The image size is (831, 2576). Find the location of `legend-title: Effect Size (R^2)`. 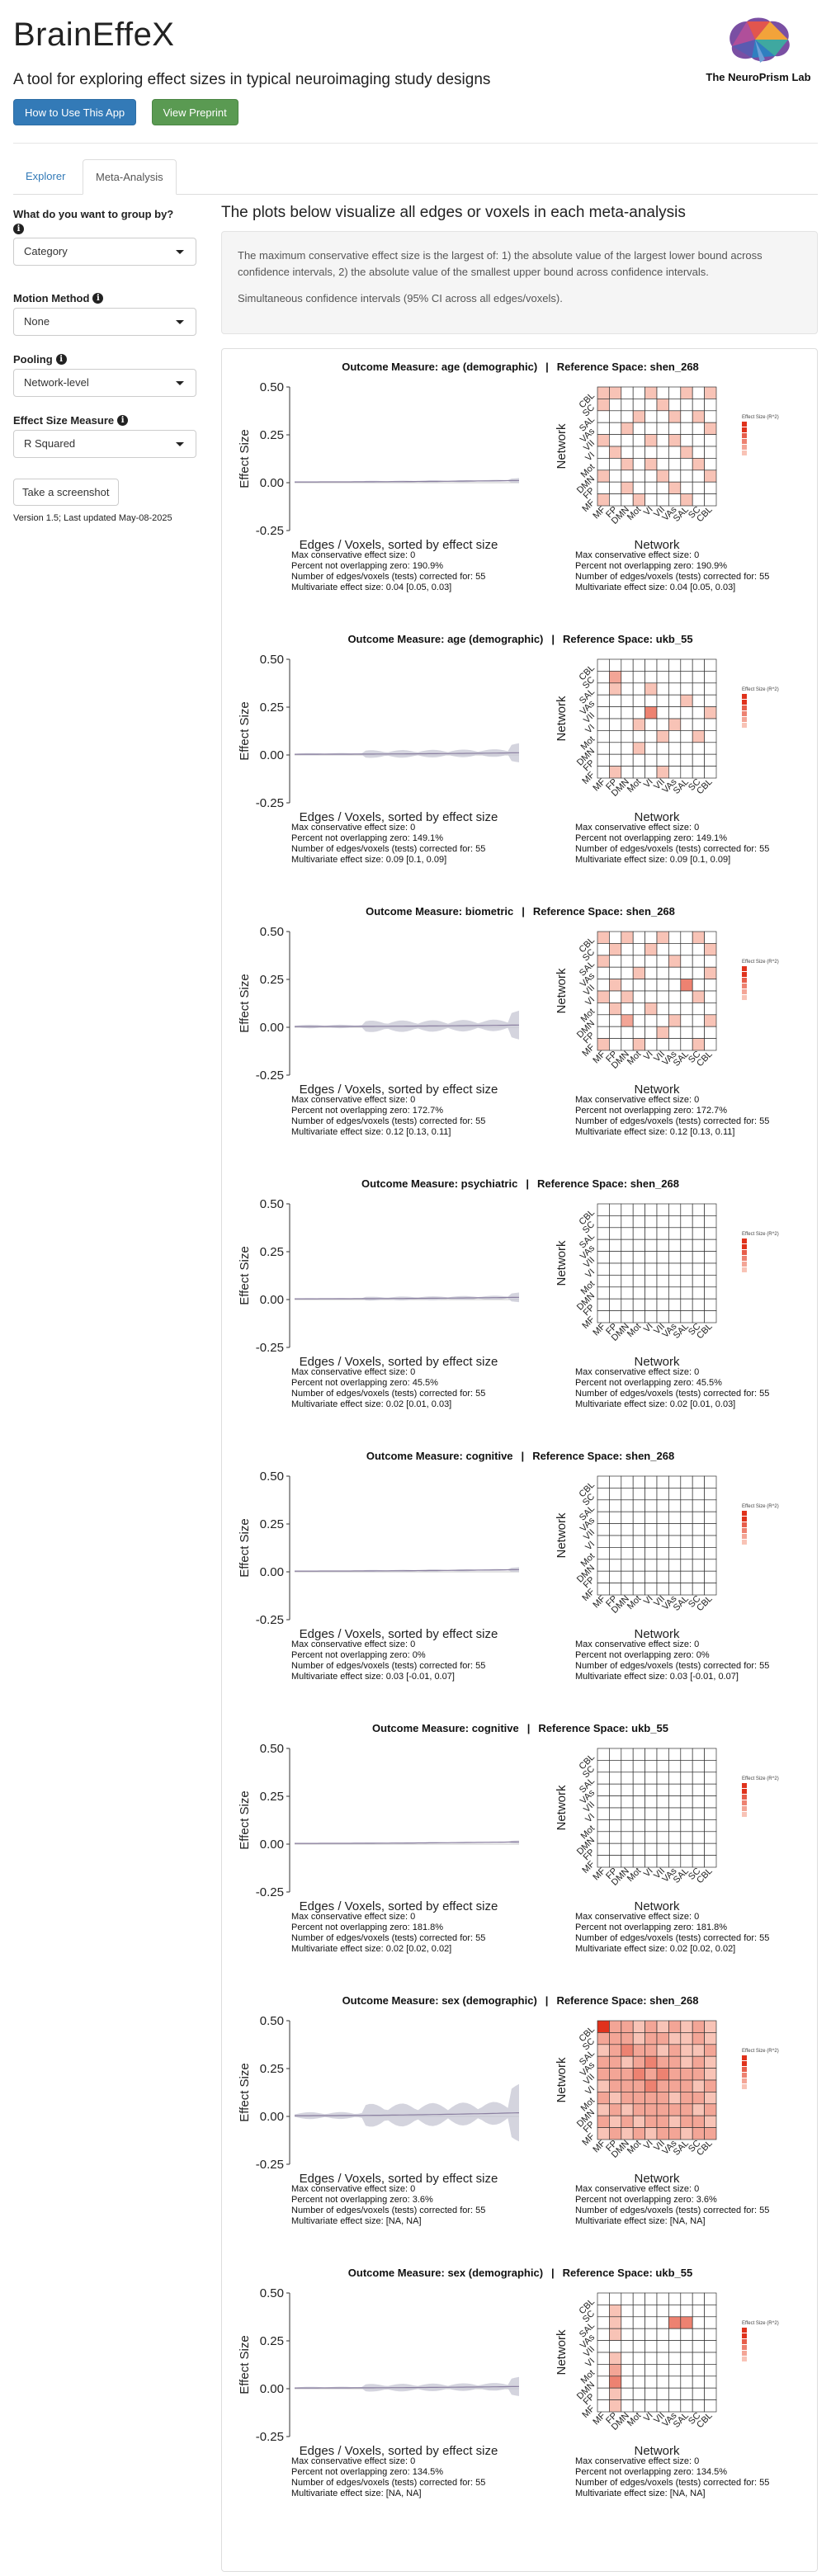

legend-title: Effect Size (R^2) is located at coordinates (760, 689).